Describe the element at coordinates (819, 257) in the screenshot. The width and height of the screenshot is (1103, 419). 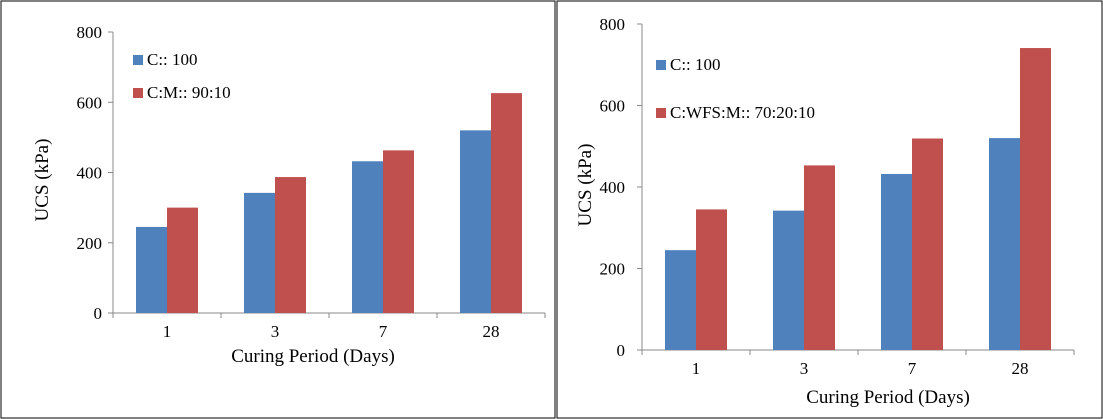
I see `bar-C:WFS:M:: 70:20:10-3` at that location.